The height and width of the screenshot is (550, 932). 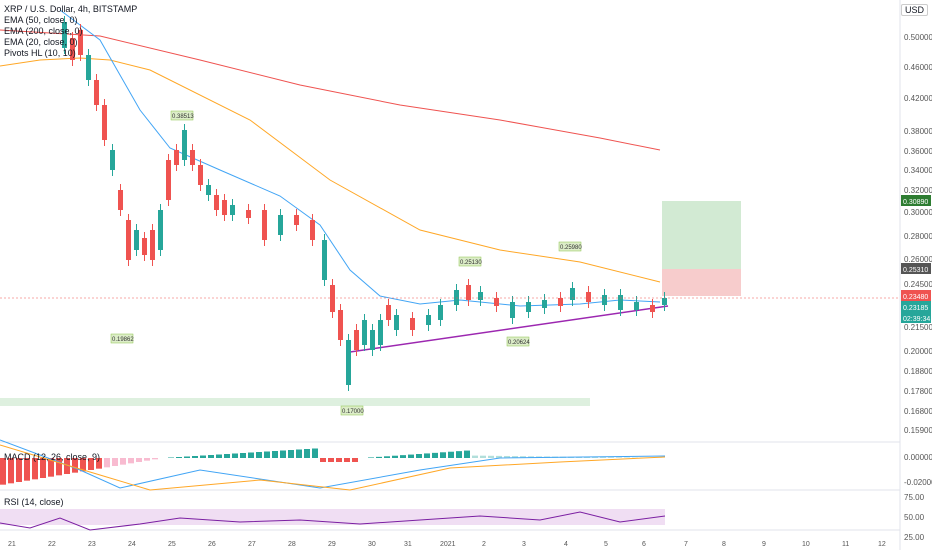 I want to click on ema50-badge: 0.25310, so click(x=915, y=270).